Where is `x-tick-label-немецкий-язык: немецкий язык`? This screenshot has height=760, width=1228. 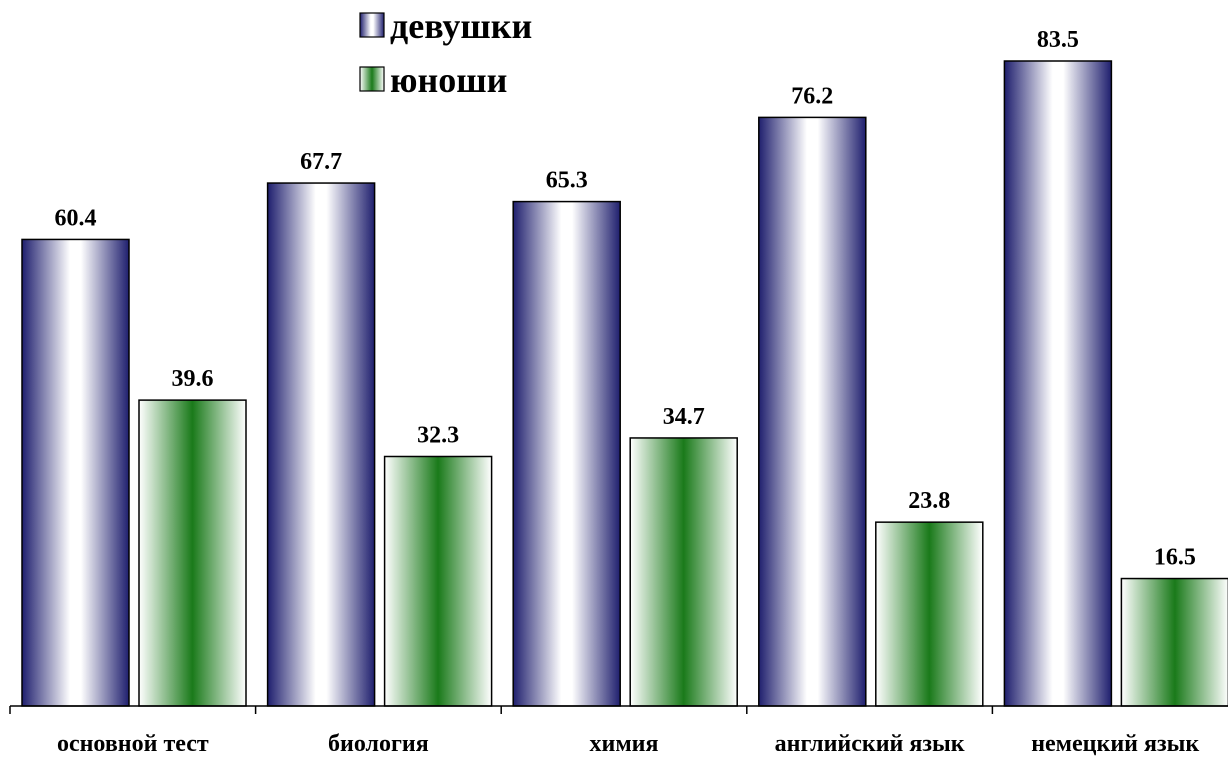
x-tick-label-немецкий-язык: немецкий язык is located at coordinates (1115, 744).